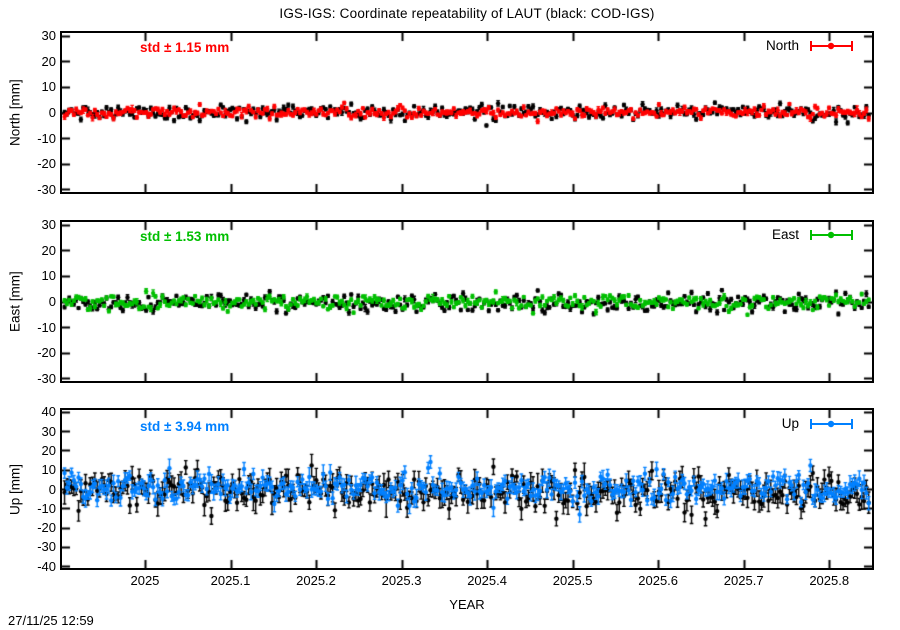 This screenshot has width=900, height=630. What do you see at coordinates (743, 580) in the screenshot?
I see `x-tick-label: 2025.7` at bounding box center [743, 580].